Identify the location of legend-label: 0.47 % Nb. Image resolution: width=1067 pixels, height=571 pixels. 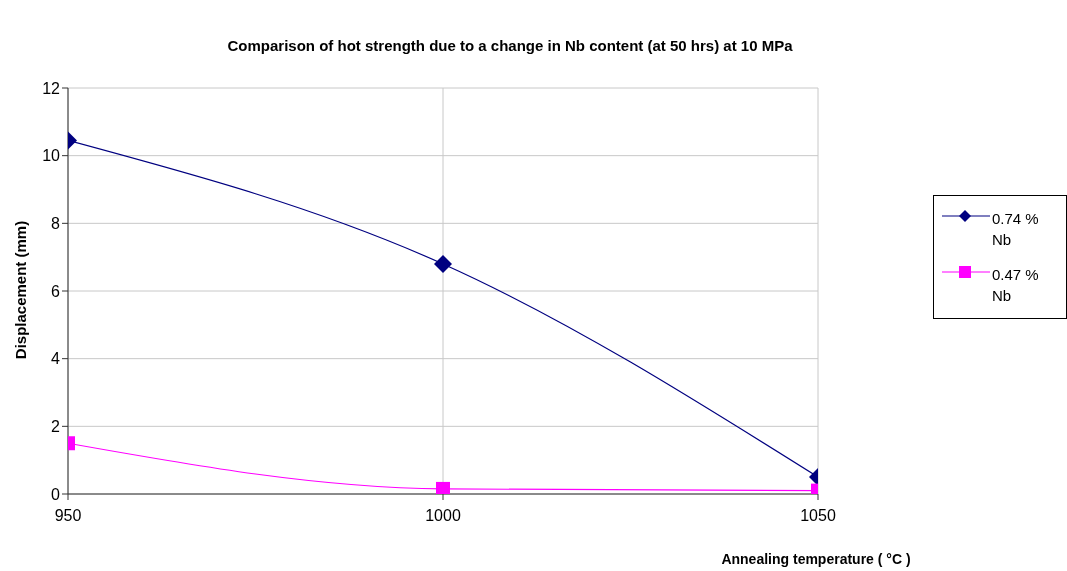
(1016, 285).